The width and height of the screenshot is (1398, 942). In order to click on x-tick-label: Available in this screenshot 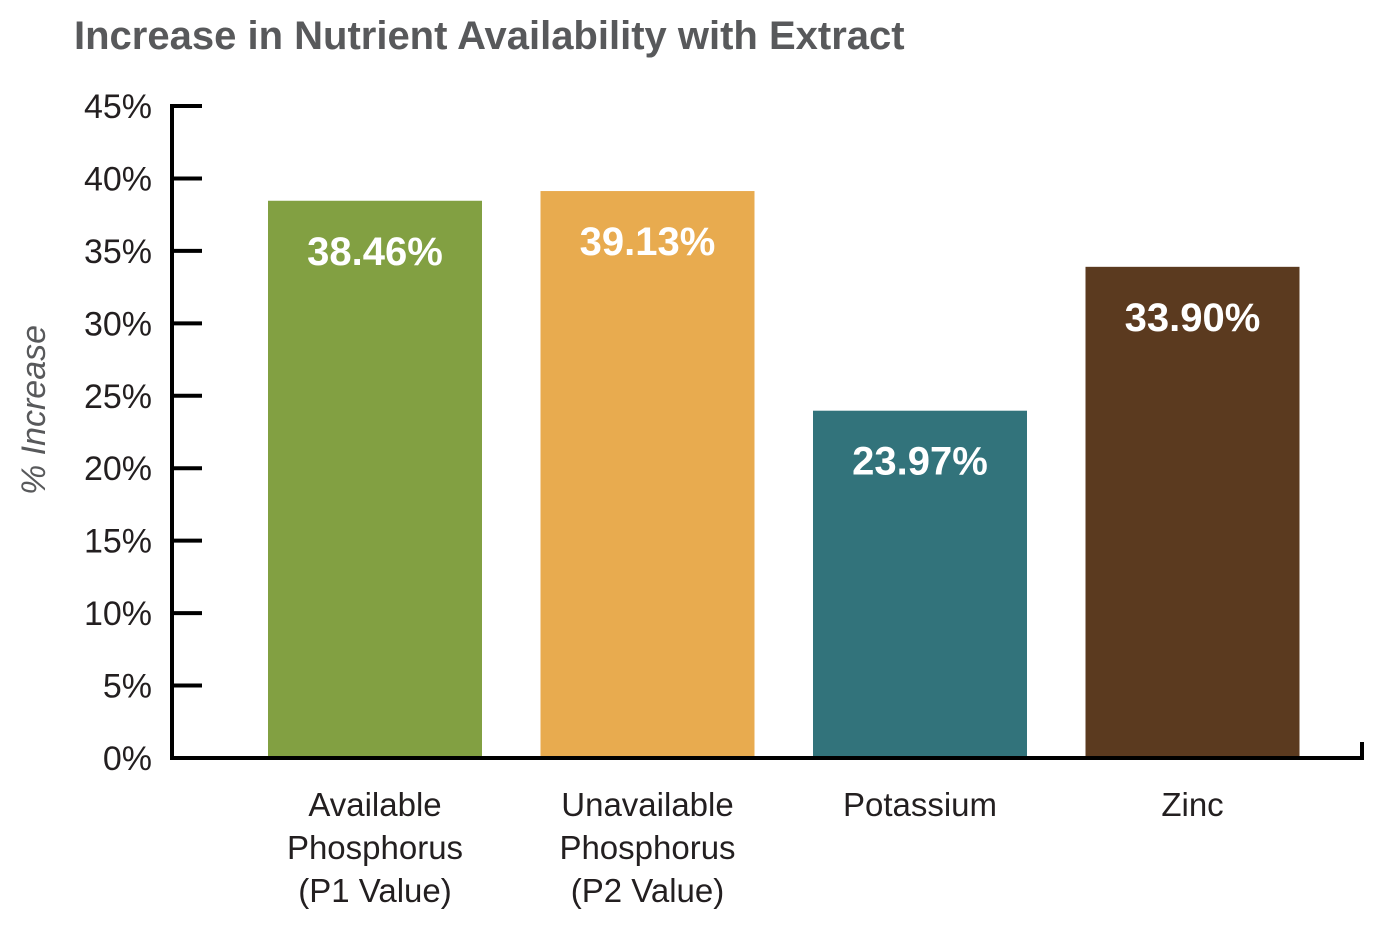, I will do `click(374, 804)`.